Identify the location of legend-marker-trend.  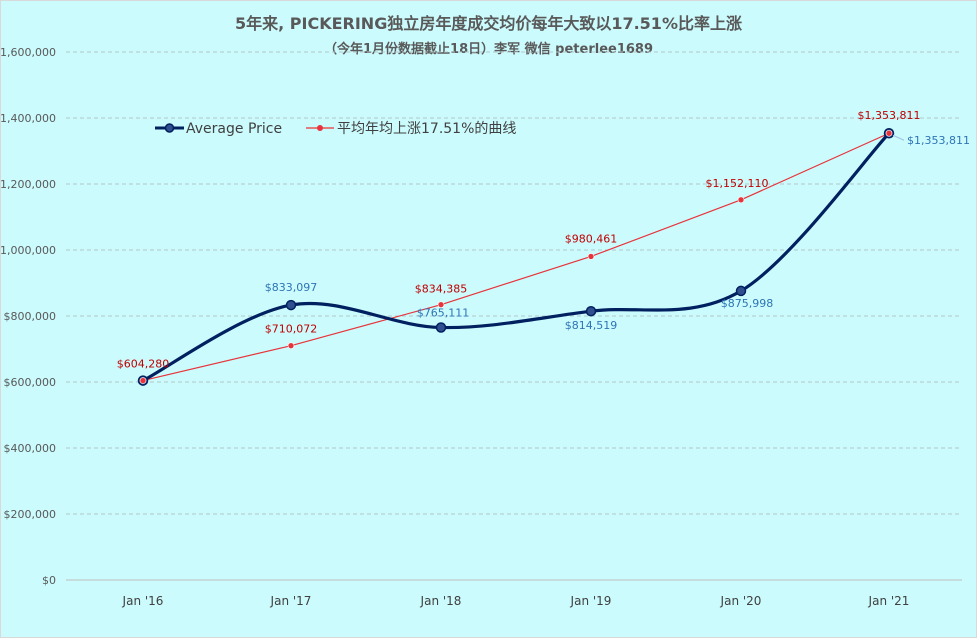
(320, 128).